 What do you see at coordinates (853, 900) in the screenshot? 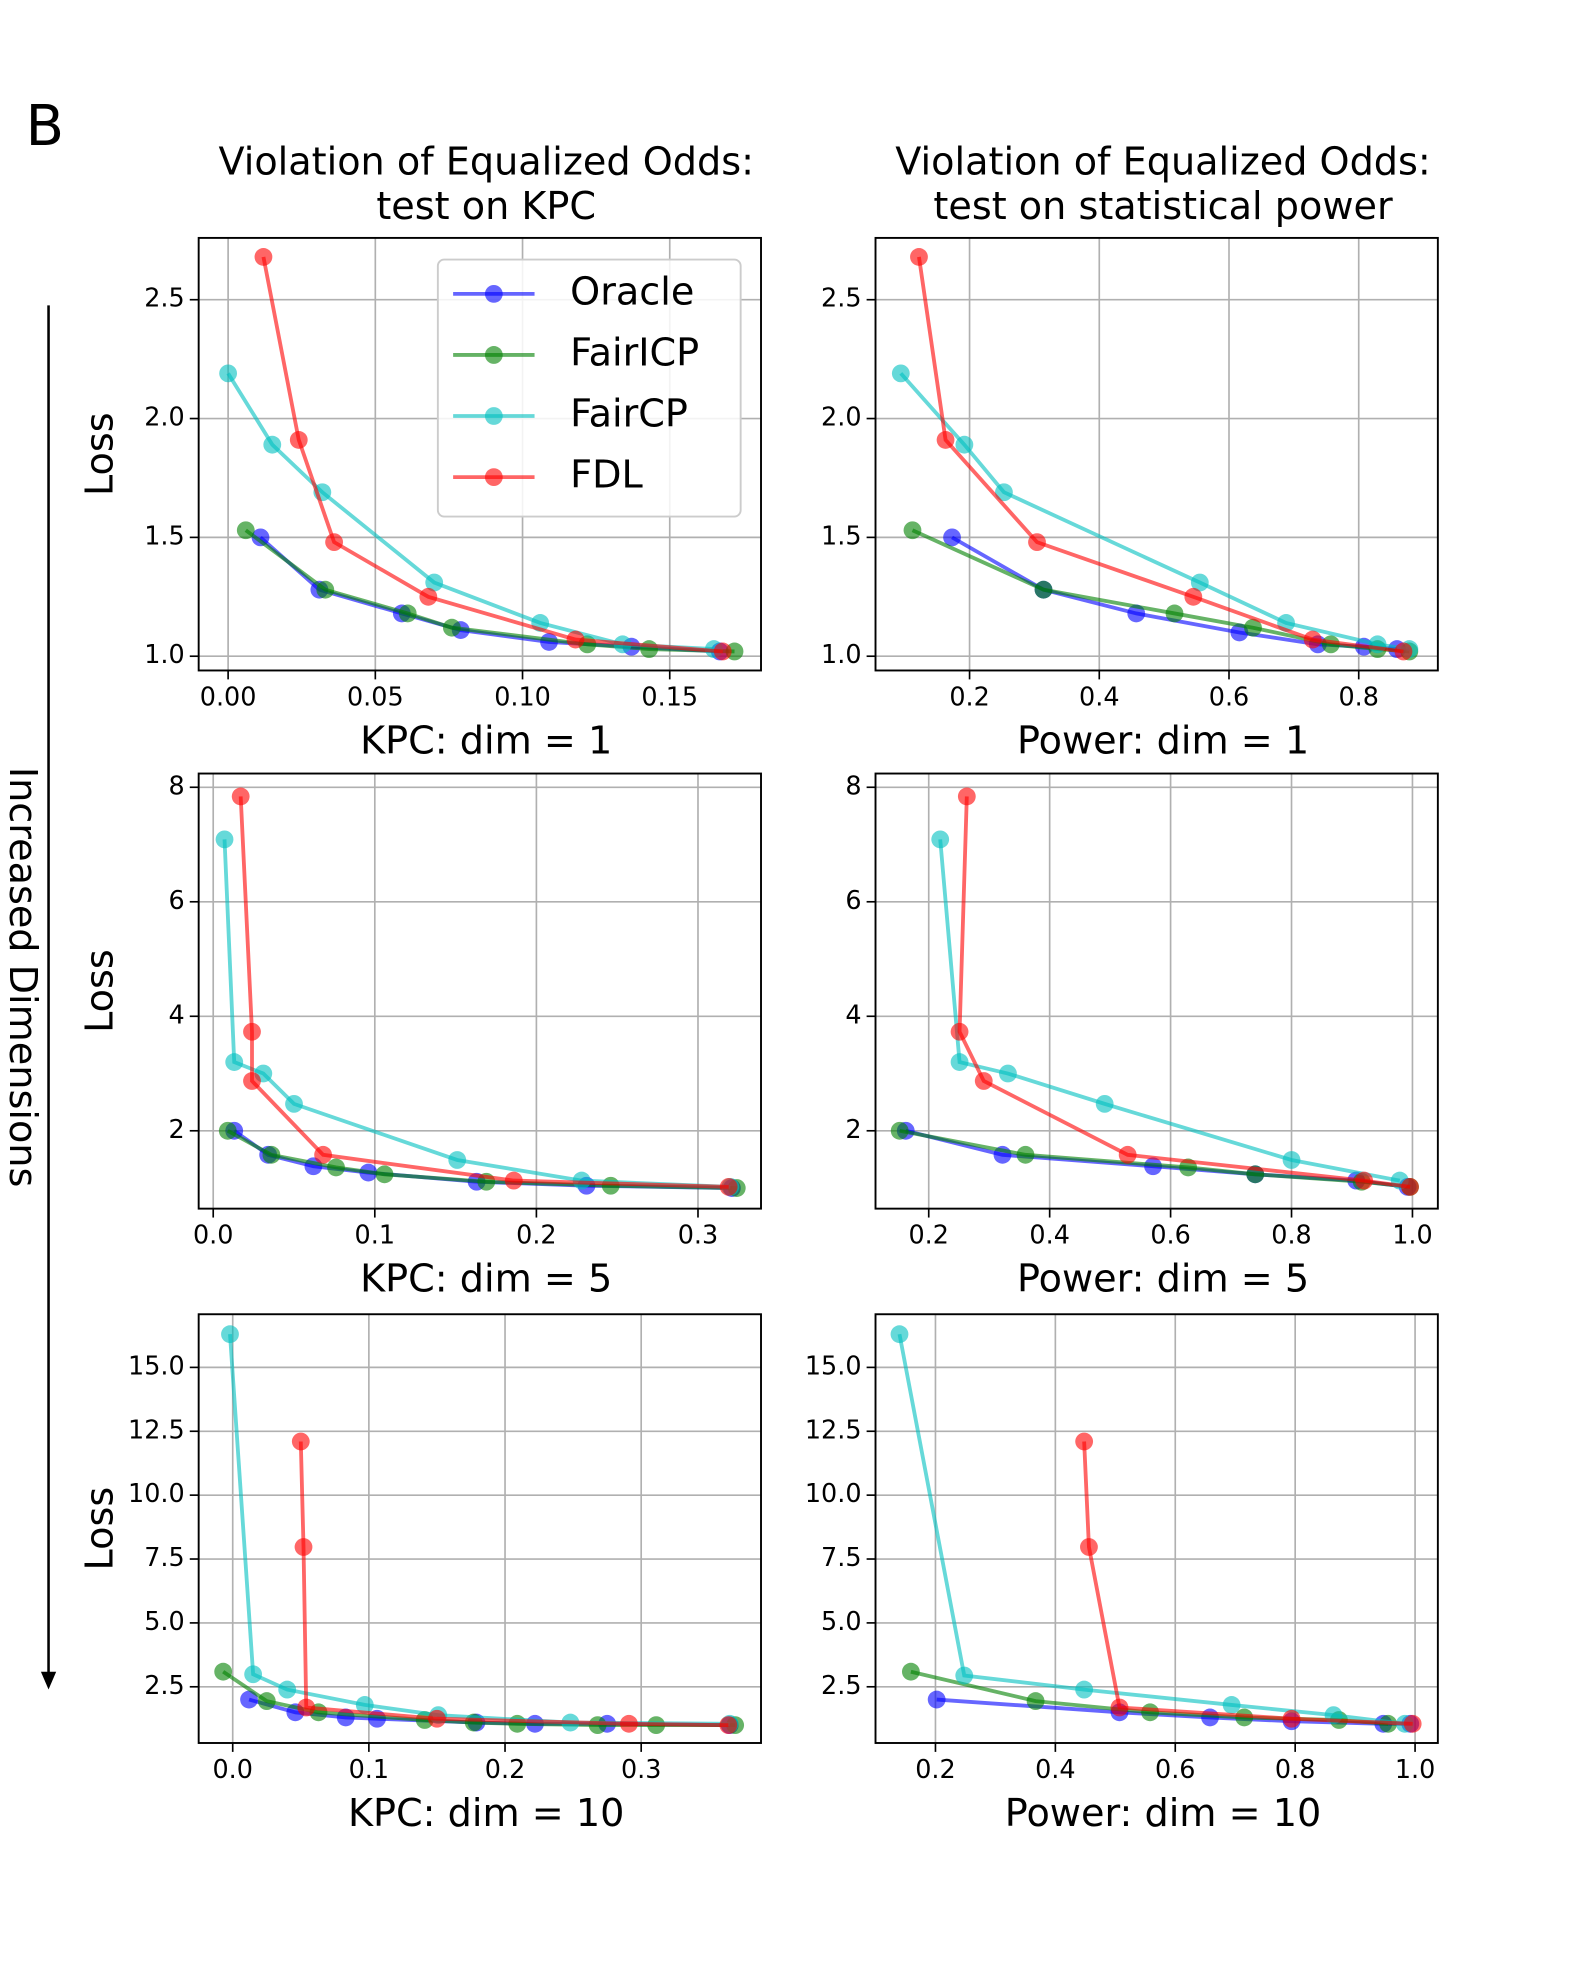
I see `y-tick-label: 6` at bounding box center [853, 900].